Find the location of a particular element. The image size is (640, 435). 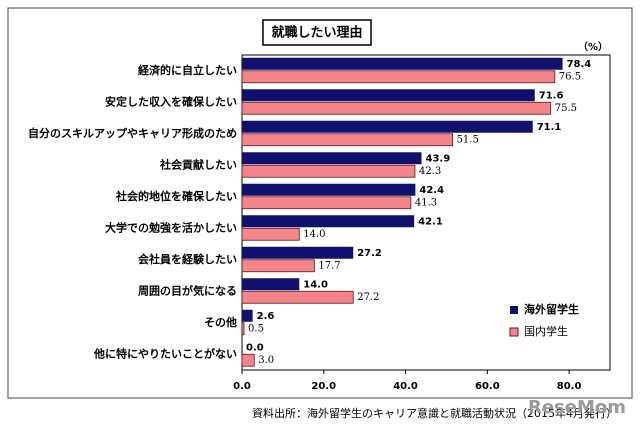

y-tick-label: 他に特にやりたいことがない is located at coordinates (165, 353).